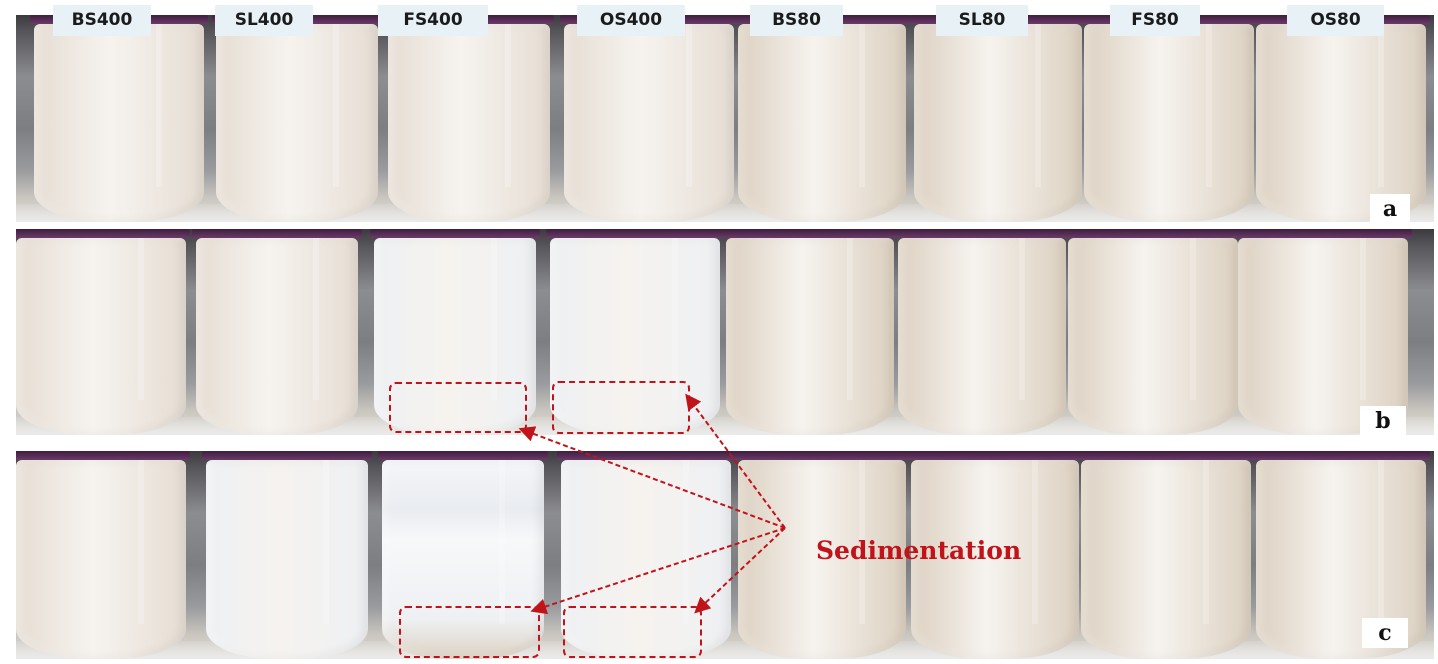  Describe the element at coordinates (1155, 20) in the screenshot. I see `sample-label: FS80` at that location.